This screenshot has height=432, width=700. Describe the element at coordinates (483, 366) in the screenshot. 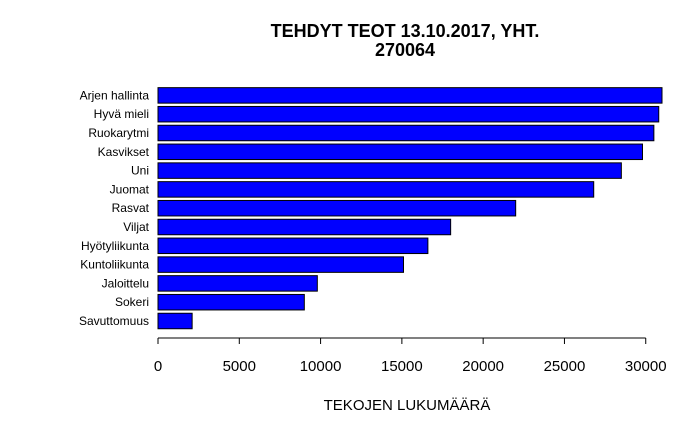

I see `x-tick-label-4: 20000` at that location.